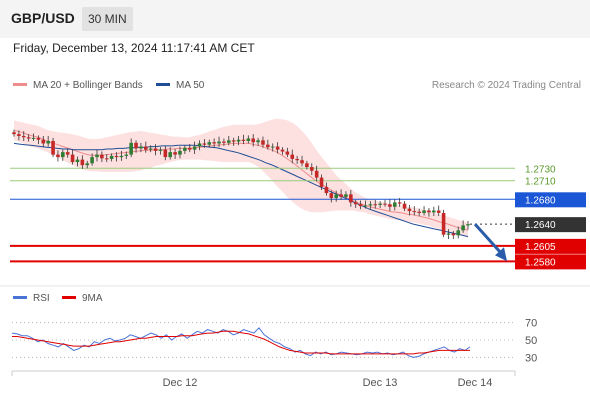 This screenshot has width=590, height=400. I want to click on legend-9ma: 9MA, so click(82, 298).